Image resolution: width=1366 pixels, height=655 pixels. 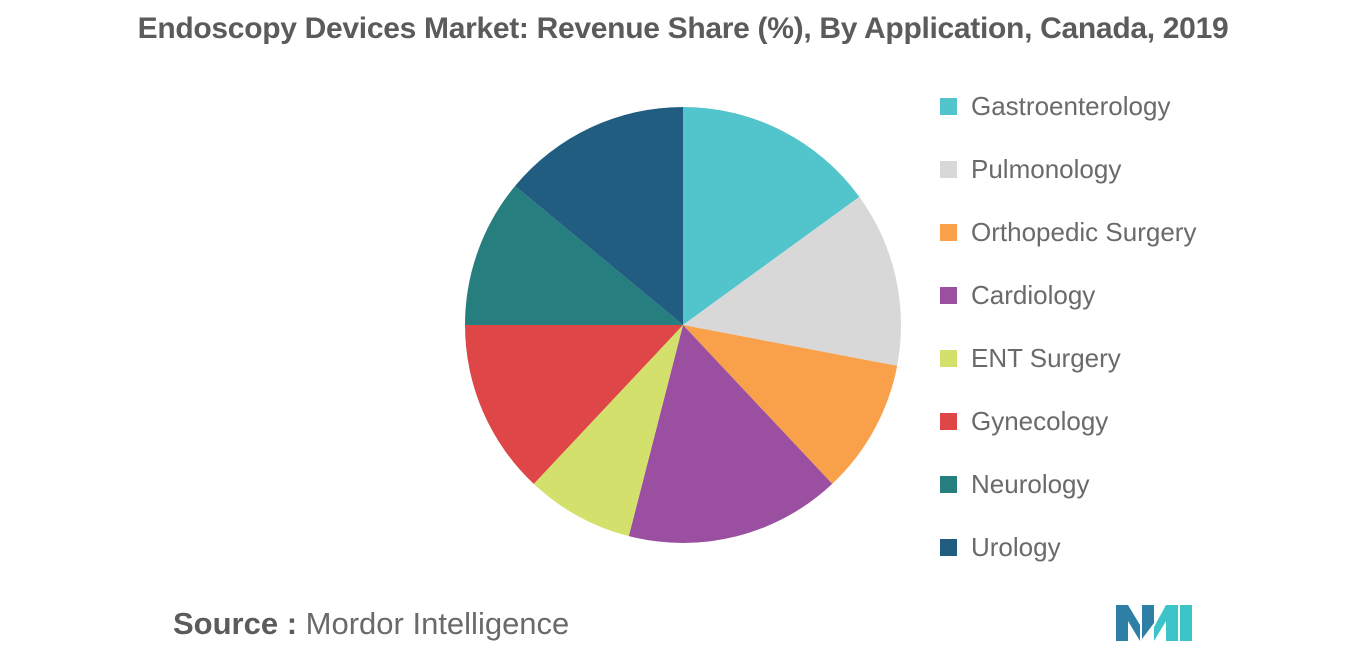 I want to click on legend-label: ENT Surgery, so click(x=1046, y=357).